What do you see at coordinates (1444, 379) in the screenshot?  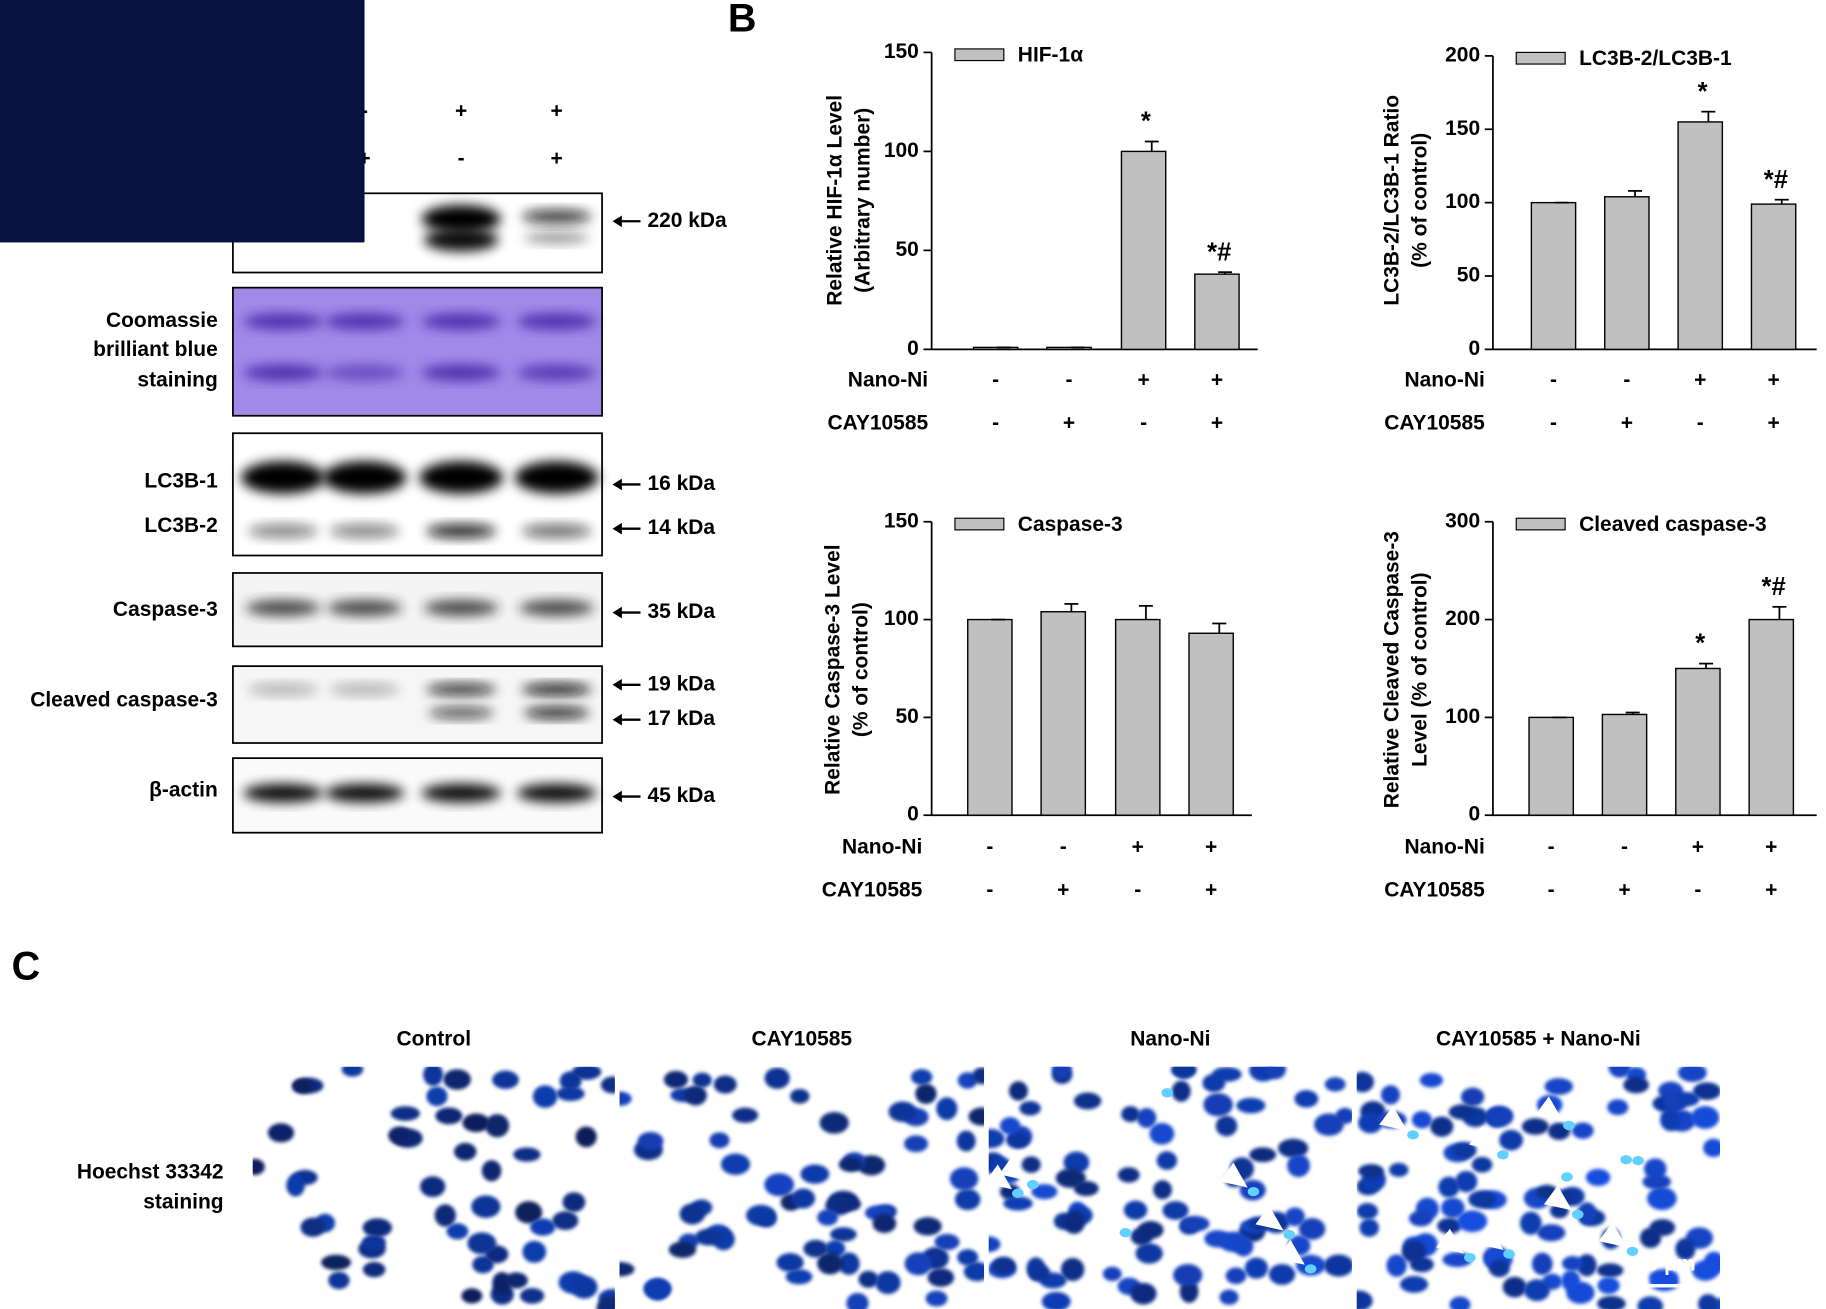 I see `treatment-label: Nano-Ni` at bounding box center [1444, 379].